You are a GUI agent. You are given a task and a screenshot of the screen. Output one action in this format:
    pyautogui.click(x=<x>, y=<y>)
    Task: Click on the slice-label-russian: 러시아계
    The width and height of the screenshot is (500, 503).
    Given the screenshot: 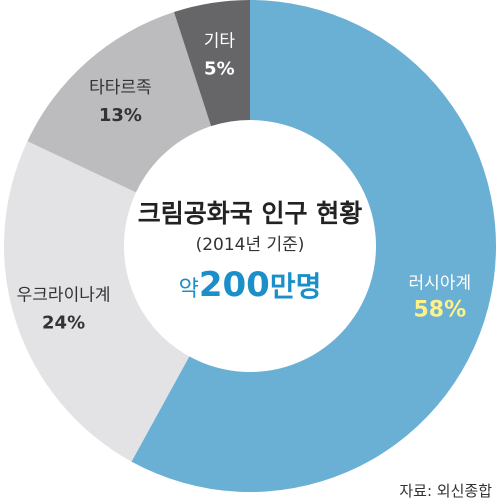 What is the action you would take?
    pyautogui.click(x=440, y=284)
    